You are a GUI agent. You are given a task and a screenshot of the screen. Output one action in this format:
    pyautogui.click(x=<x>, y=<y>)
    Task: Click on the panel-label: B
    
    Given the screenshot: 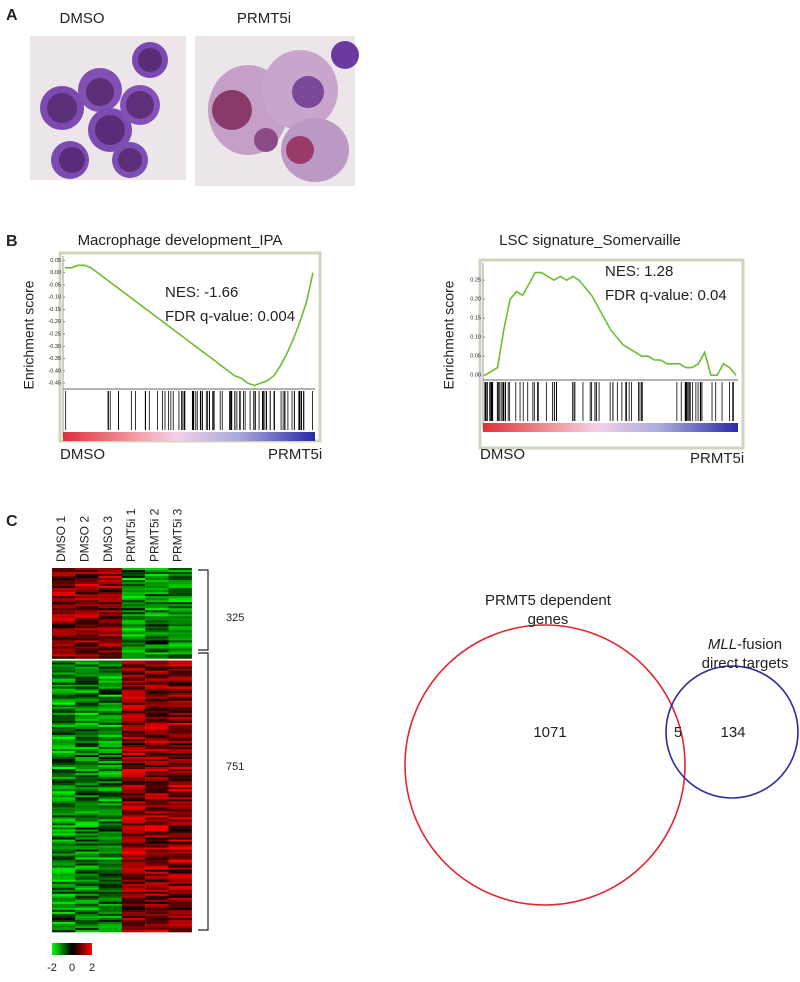 What is the action you would take?
    pyautogui.click(x=12, y=241)
    